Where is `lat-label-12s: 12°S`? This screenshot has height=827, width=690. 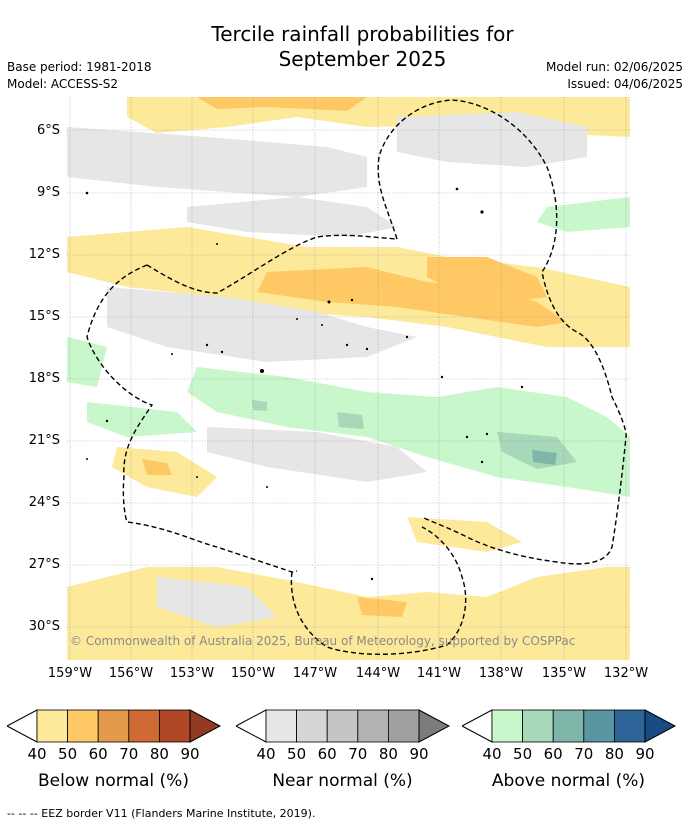 lat-label-12s: 12°S is located at coordinates (44, 254).